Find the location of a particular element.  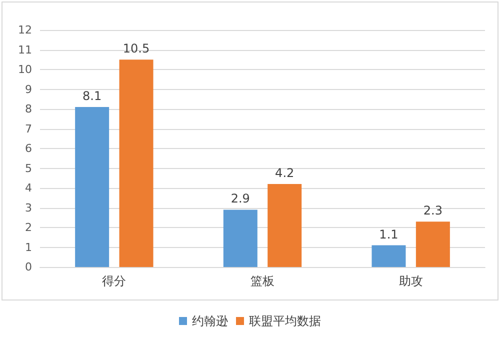

legend-label: 约翰逊 is located at coordinates (210, 321).